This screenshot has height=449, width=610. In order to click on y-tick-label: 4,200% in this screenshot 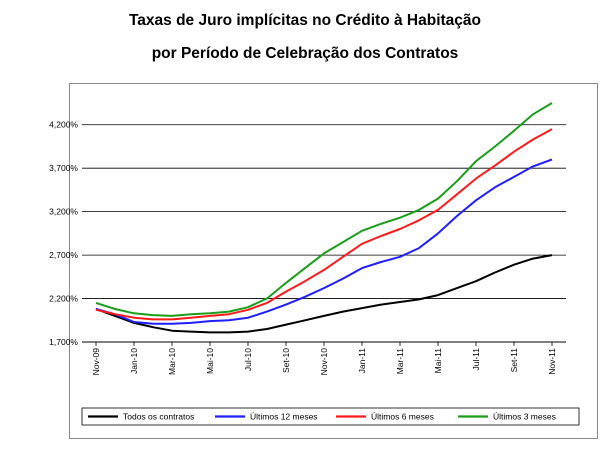, I will do `click(63, 125)`.